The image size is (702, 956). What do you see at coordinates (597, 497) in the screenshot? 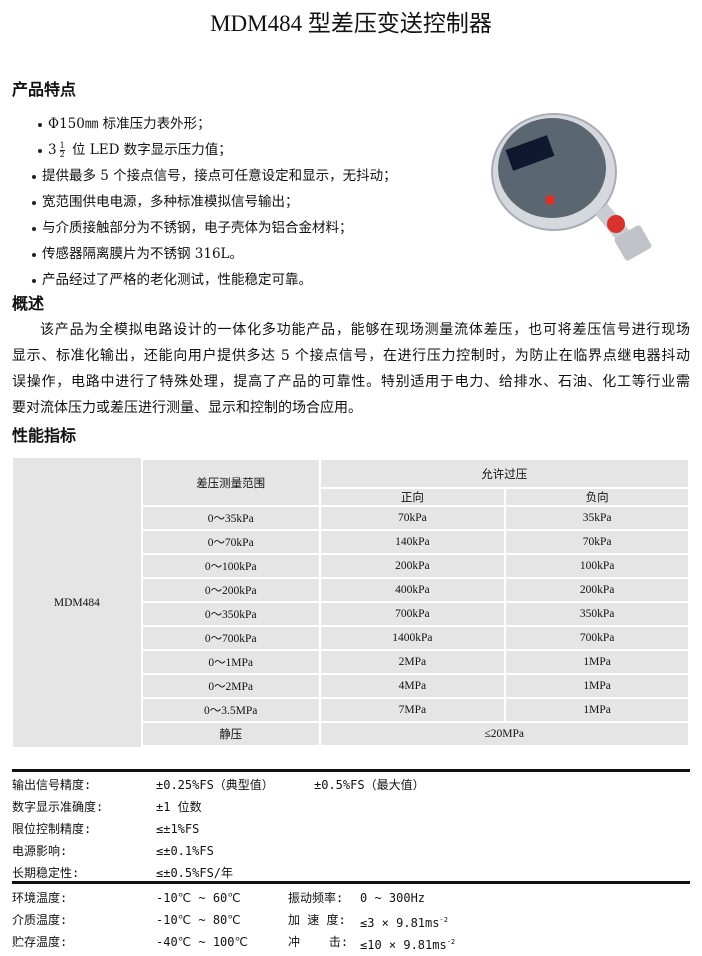
I see `reverse-header: 负向` at bounding box center [597, 497].